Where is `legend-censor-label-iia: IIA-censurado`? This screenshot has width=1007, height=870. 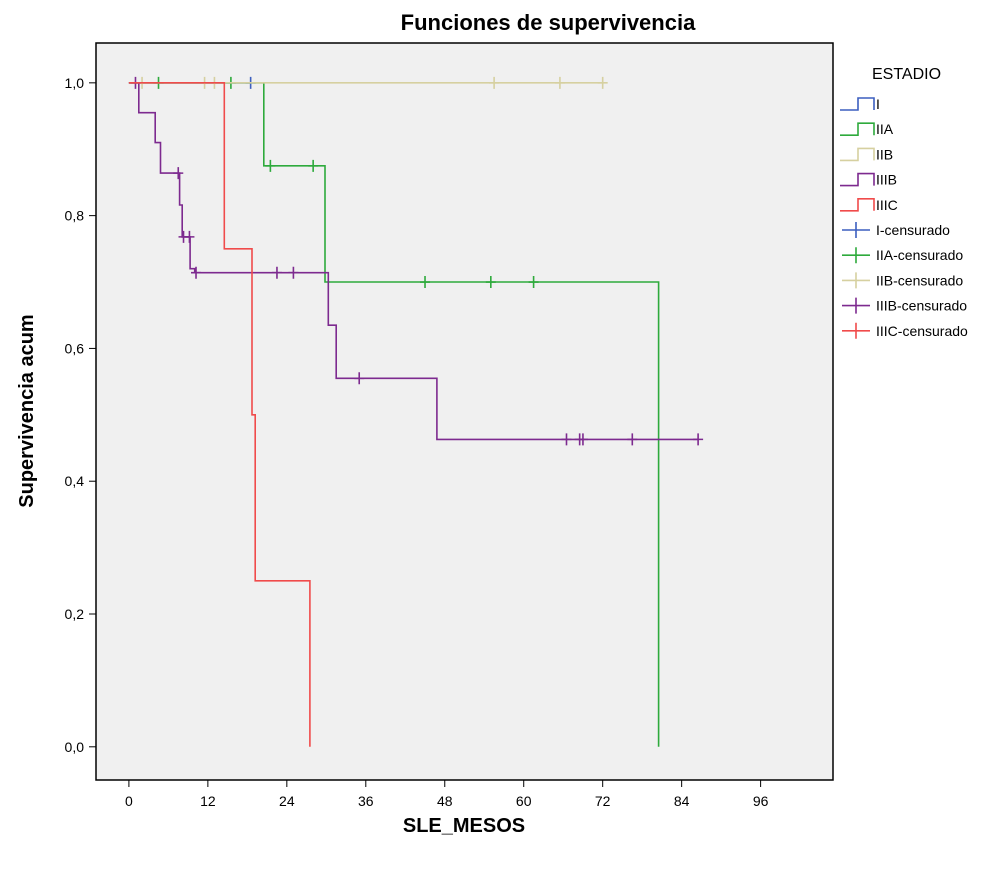
legend-censor-label-iia: IIA-censurado is located at coordinates (919, 255).